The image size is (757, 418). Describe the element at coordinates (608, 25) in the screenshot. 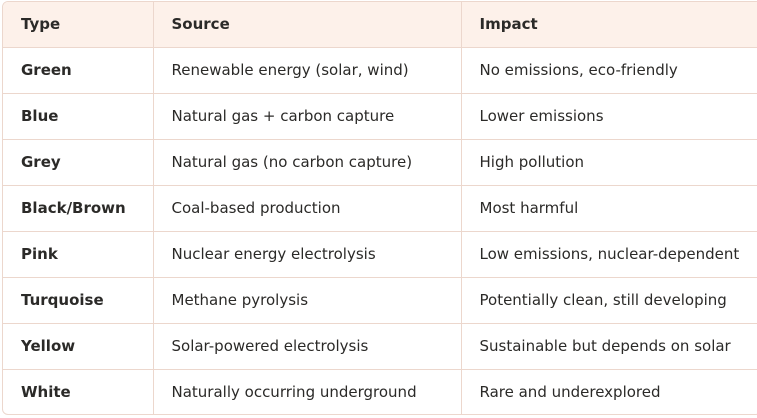

I see `header-impact: Impact` at that location.